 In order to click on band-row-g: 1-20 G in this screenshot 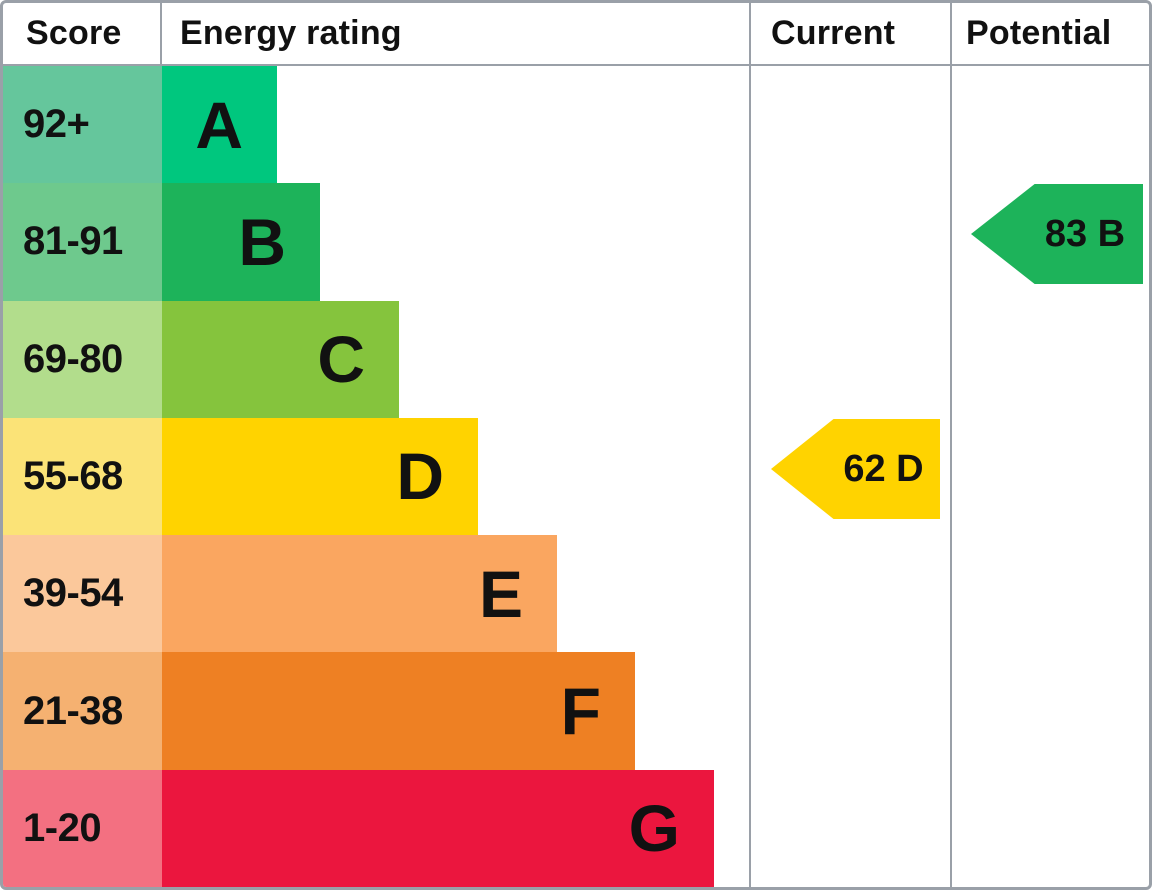, I will do `click(576, 828)`.